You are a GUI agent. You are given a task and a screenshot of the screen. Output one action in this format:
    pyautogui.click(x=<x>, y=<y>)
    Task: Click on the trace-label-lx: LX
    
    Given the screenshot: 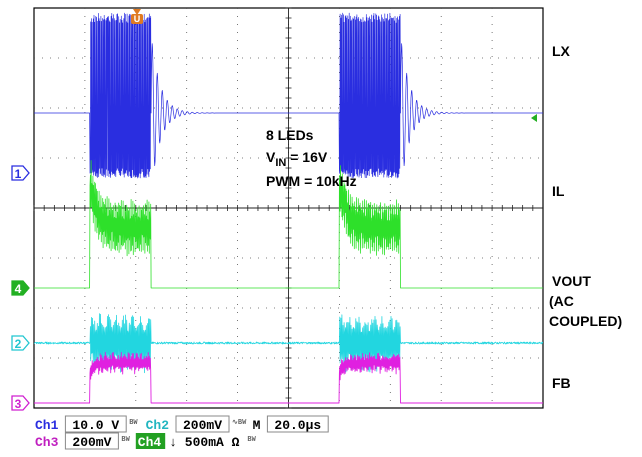 What is the action you would take?
    pyautogui.click(x=561, y=51)
    